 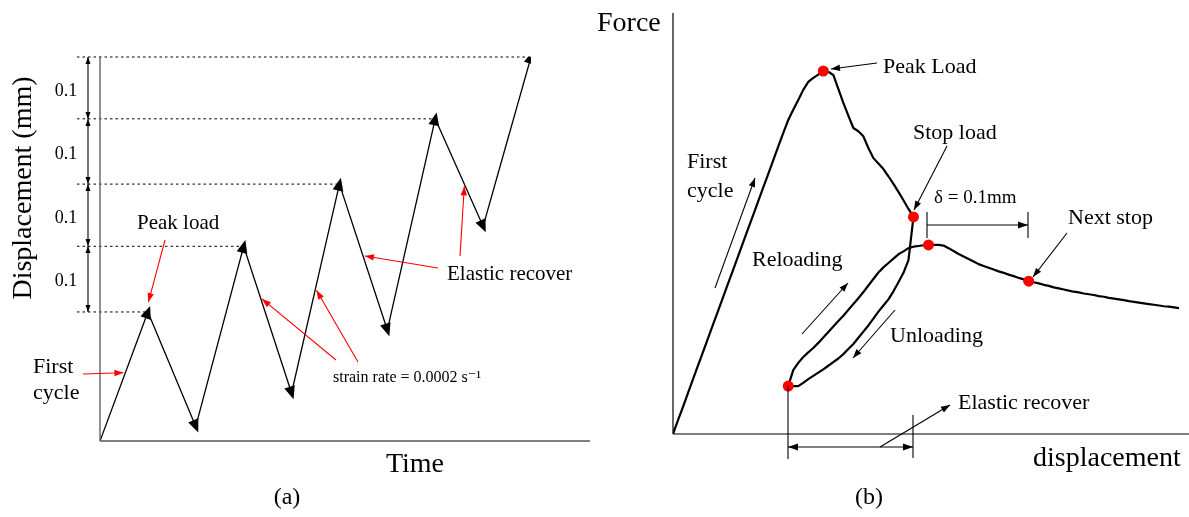 What do you see at coordinates (56, 378) in the screenshot?
I see `text: First cycle` at bounding box center [56, 378].